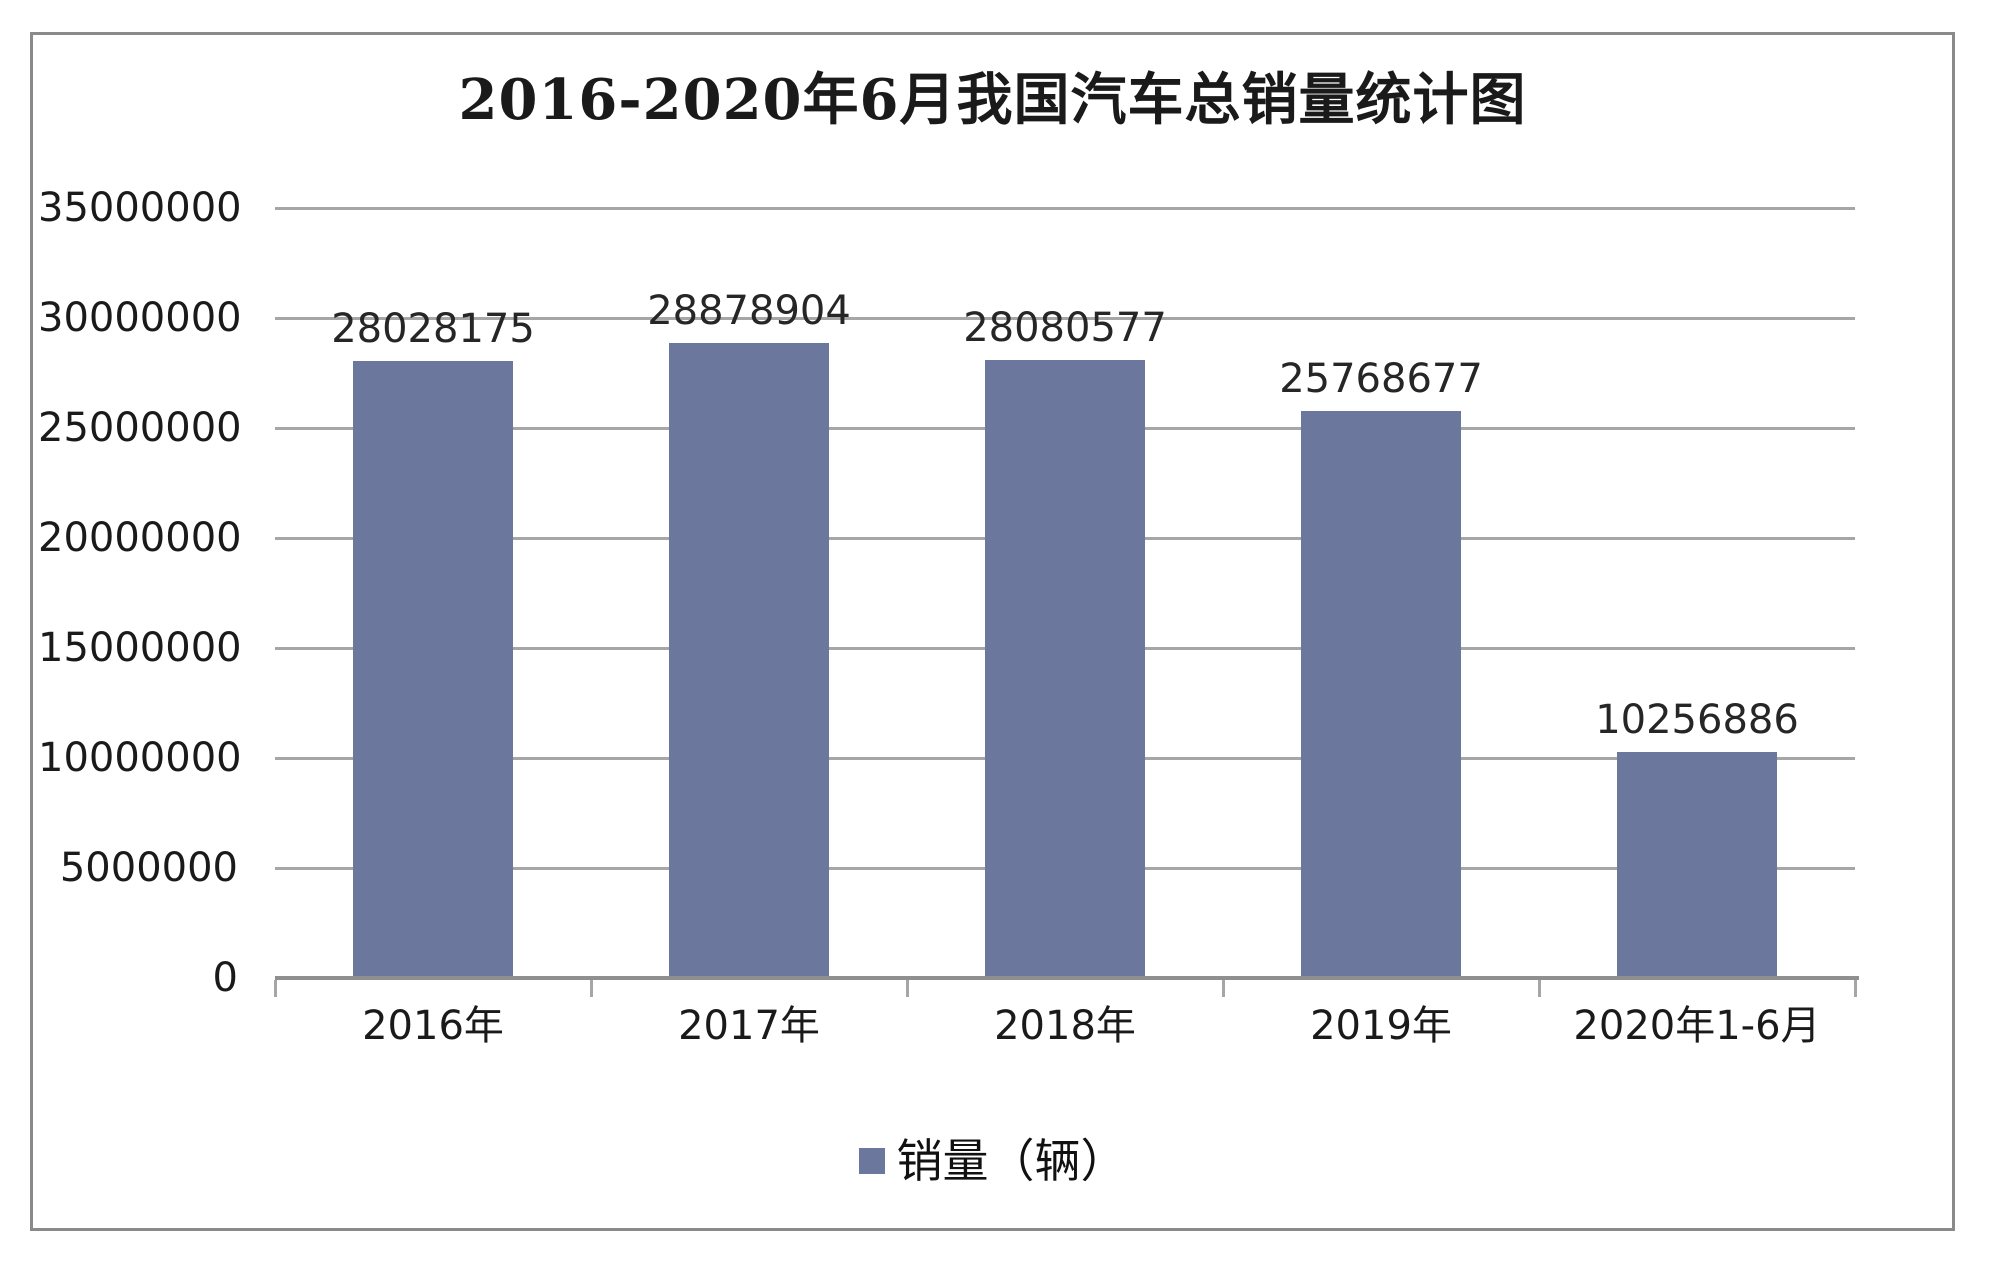 This screenshot has height=1262, width=1989. I want to click on bar-value-label: 28080577, so click(1065, 328).